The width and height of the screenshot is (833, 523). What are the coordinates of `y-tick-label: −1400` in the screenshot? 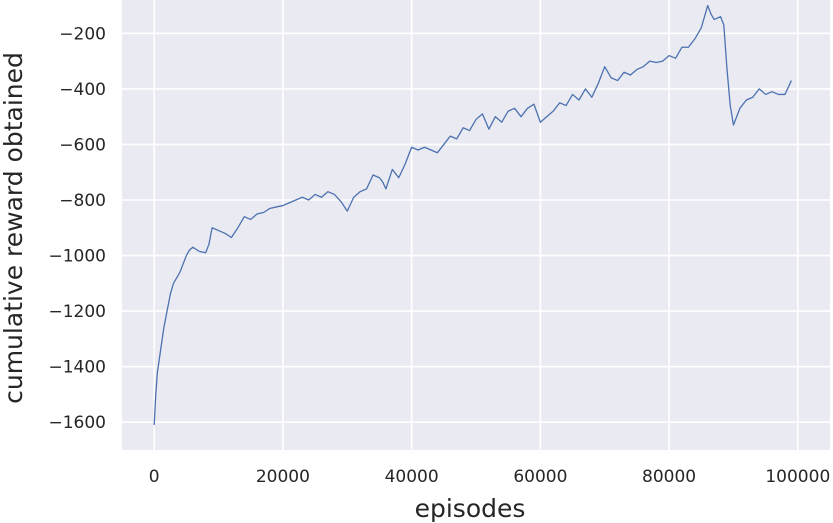 It's located at (77, 368).